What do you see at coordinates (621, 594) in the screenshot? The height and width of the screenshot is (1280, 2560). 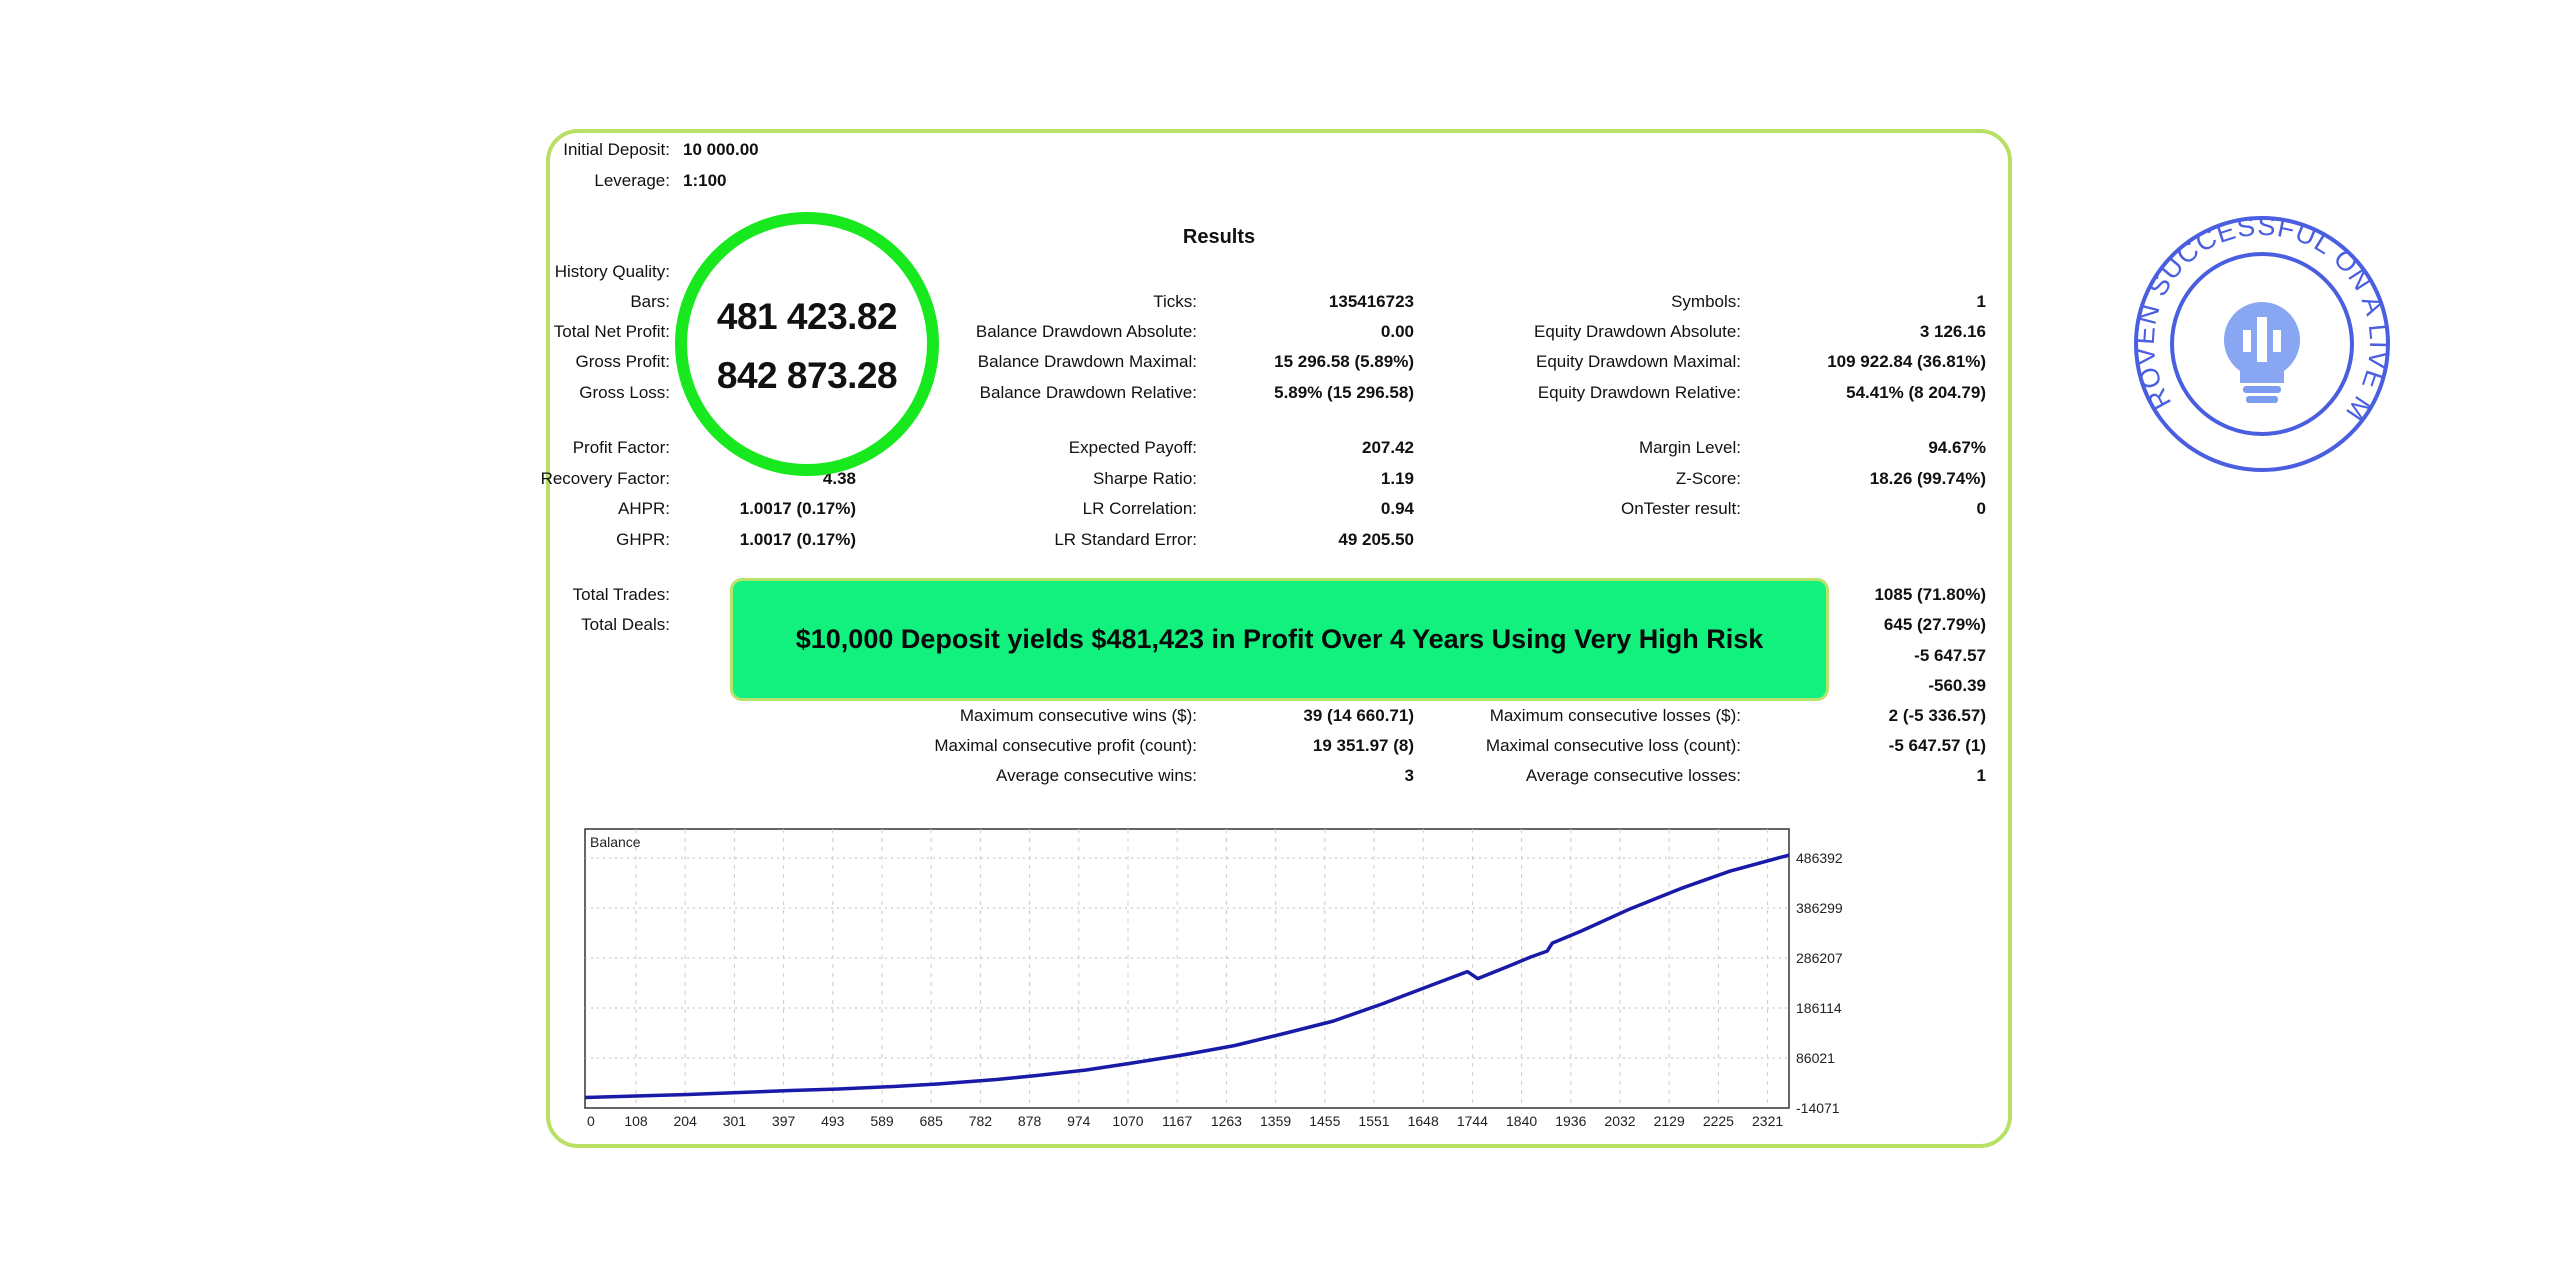 I see `stat-label-c1: Total Trades:` at bounding box center [621, 594].